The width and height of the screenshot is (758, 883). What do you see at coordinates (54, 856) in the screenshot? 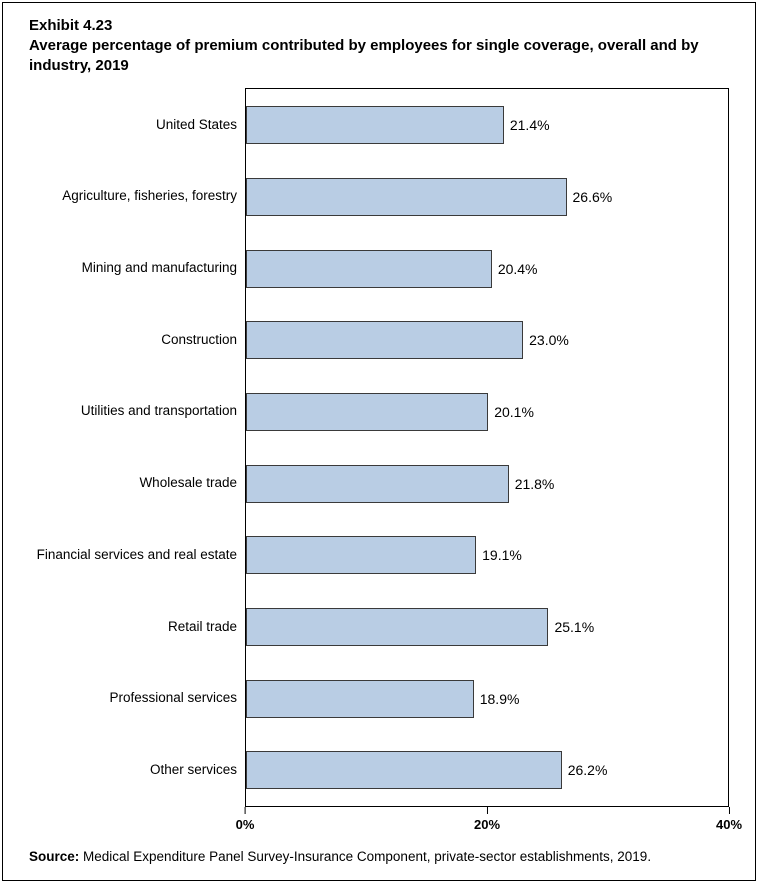
I see `source-label: Source:` at bounding box center [54, 856].